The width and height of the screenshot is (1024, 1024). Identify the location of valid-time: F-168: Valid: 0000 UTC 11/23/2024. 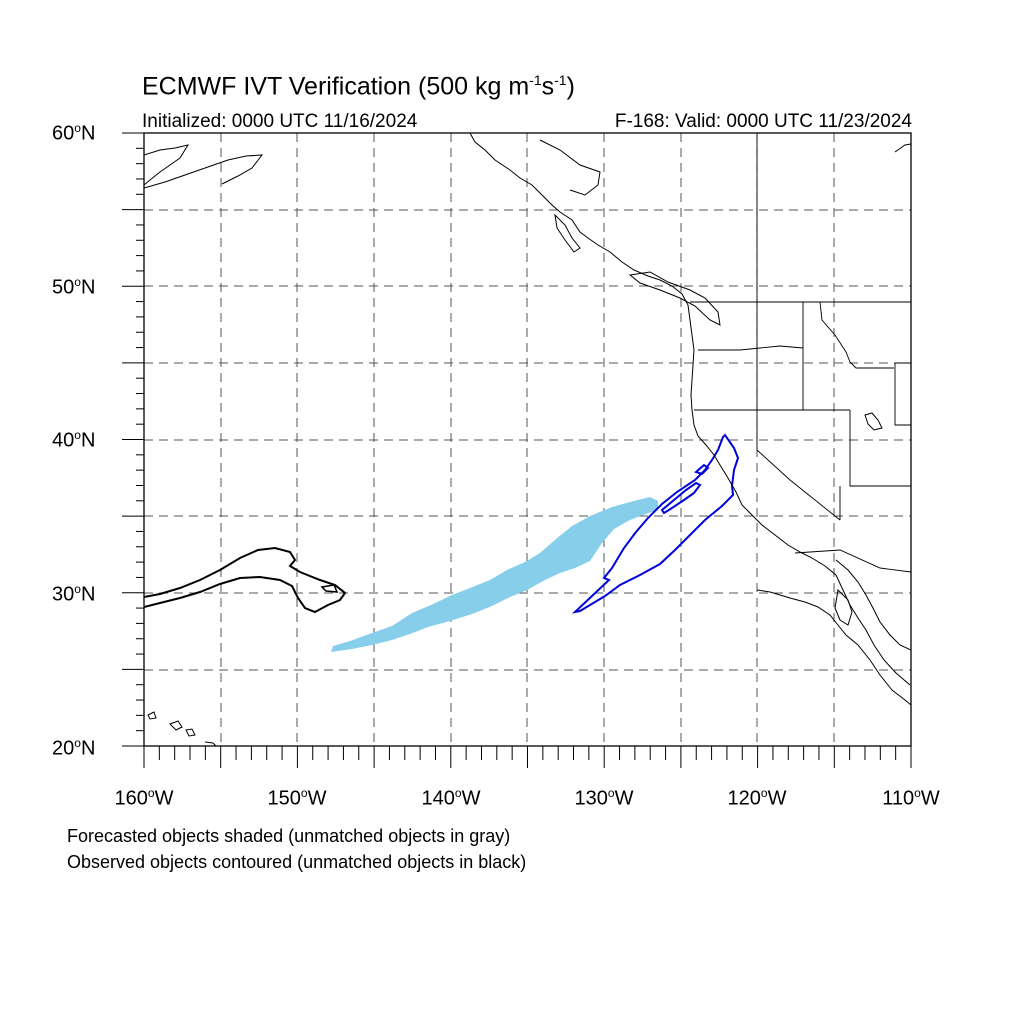
(763, 121).